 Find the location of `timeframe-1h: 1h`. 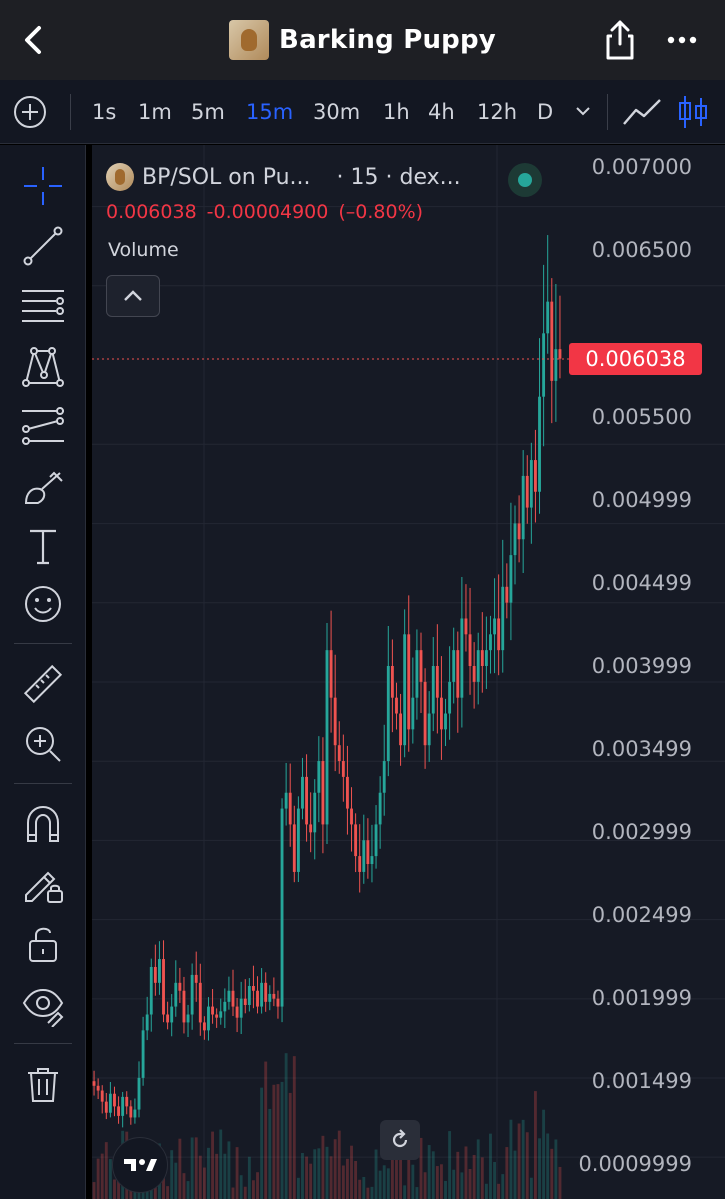

timeframe-1h: 1h is located at coordinates (396, 112).